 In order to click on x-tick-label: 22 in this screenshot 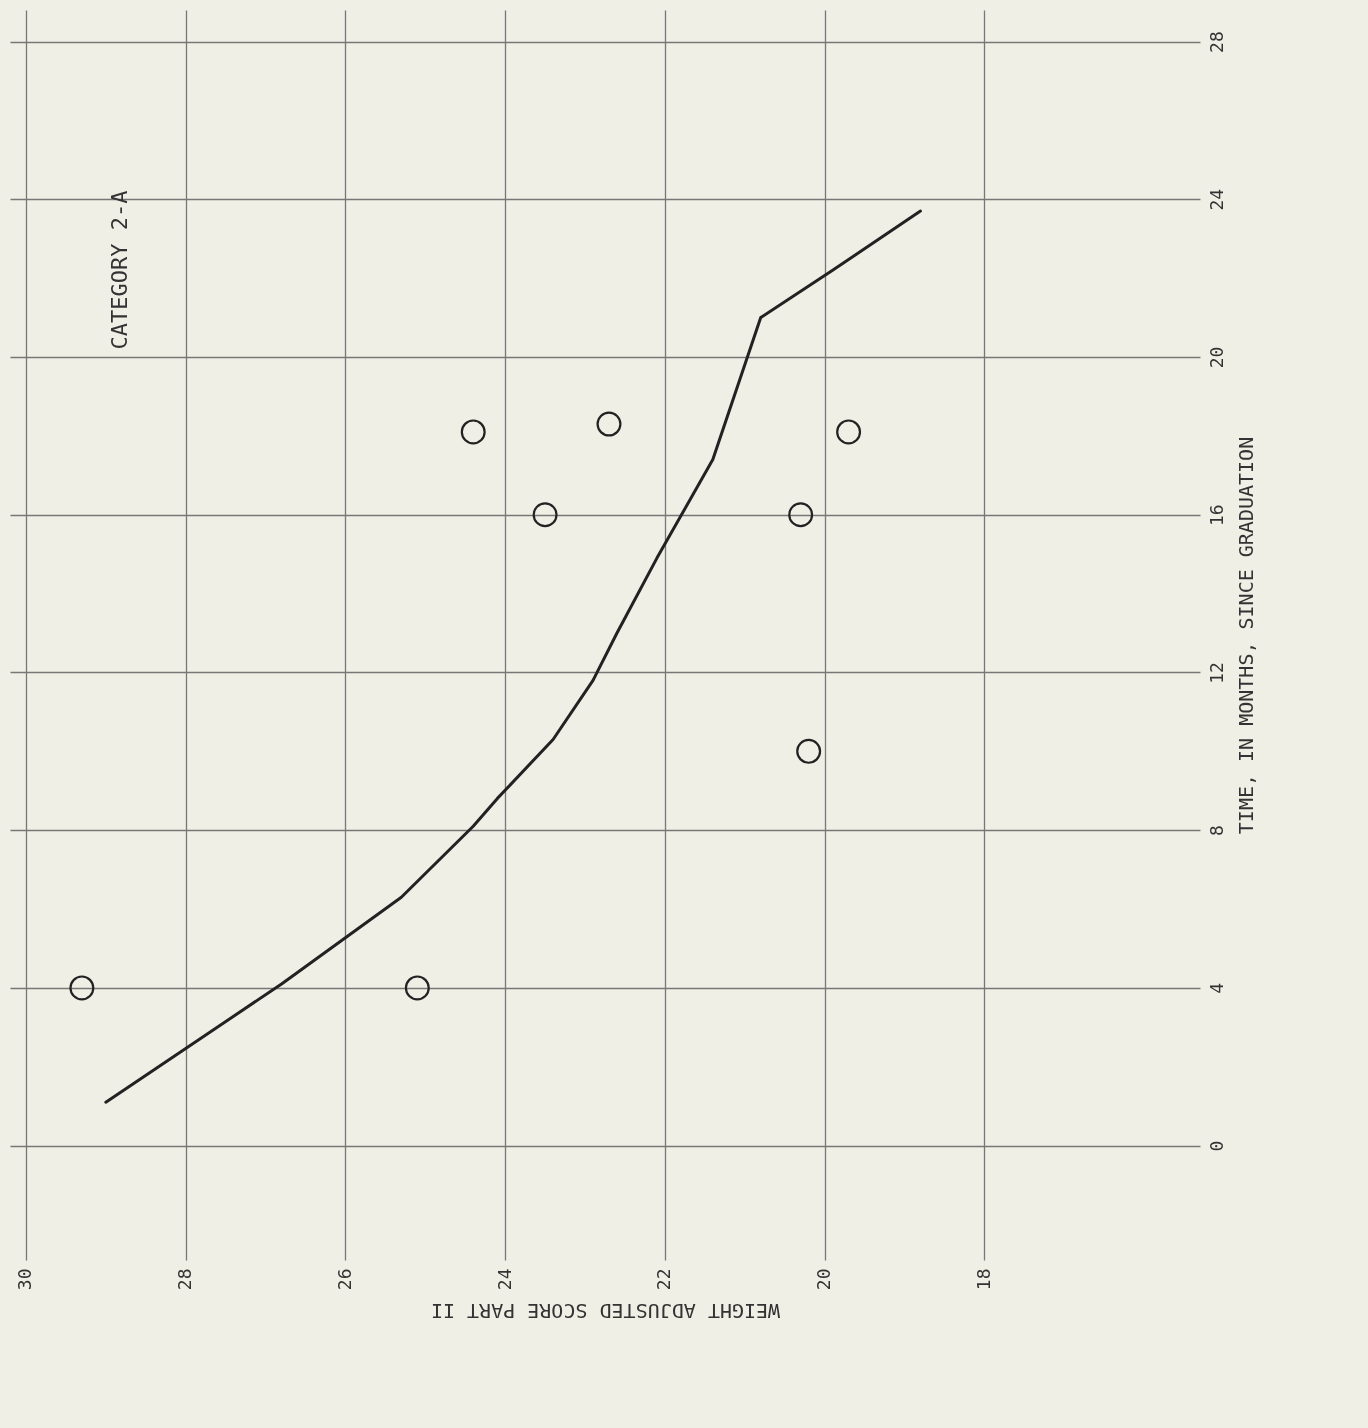, I will do `click(664, 1279)`.